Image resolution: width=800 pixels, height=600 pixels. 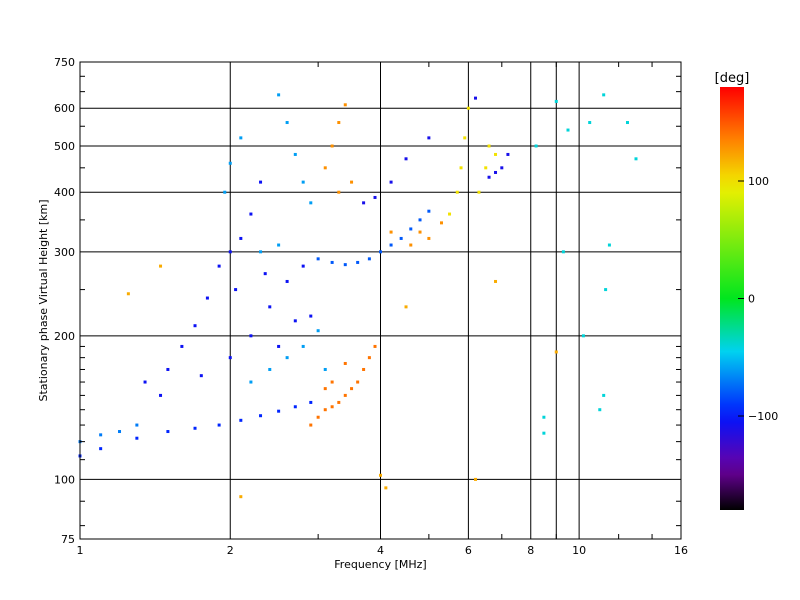 What do you see at coordinates (468, 550) in the screenshot?
I see `x-tick-label: 6` at bounding box center [468, 550].